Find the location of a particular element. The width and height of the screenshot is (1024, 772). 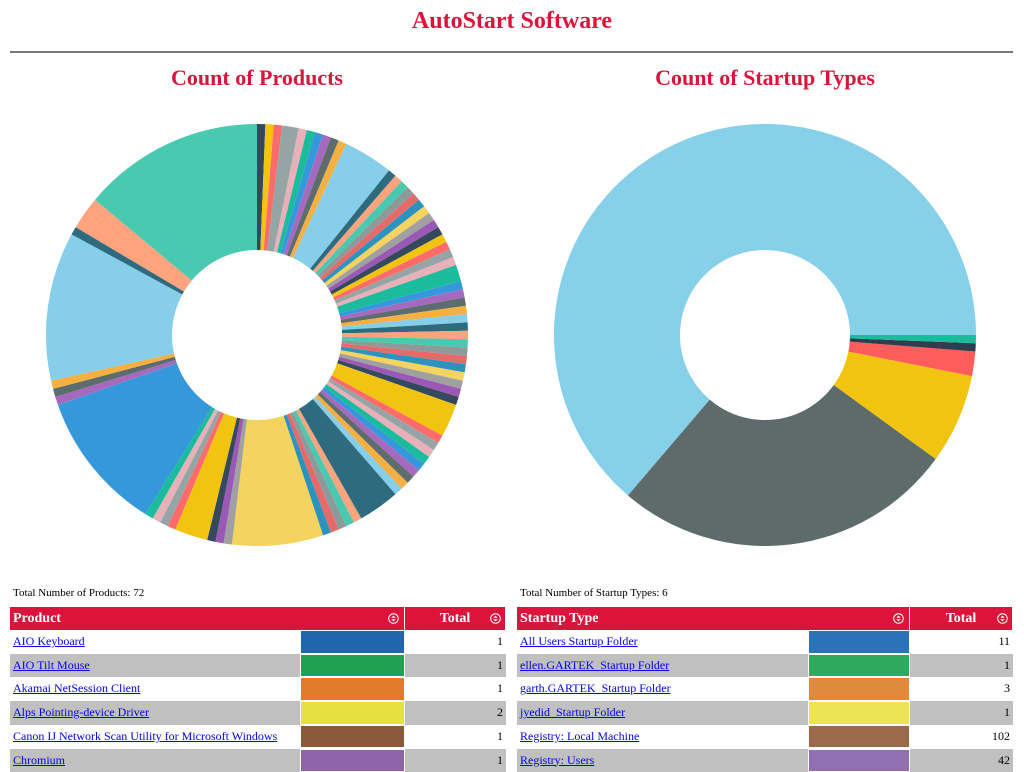

divider is located at coordinates (511, 52).